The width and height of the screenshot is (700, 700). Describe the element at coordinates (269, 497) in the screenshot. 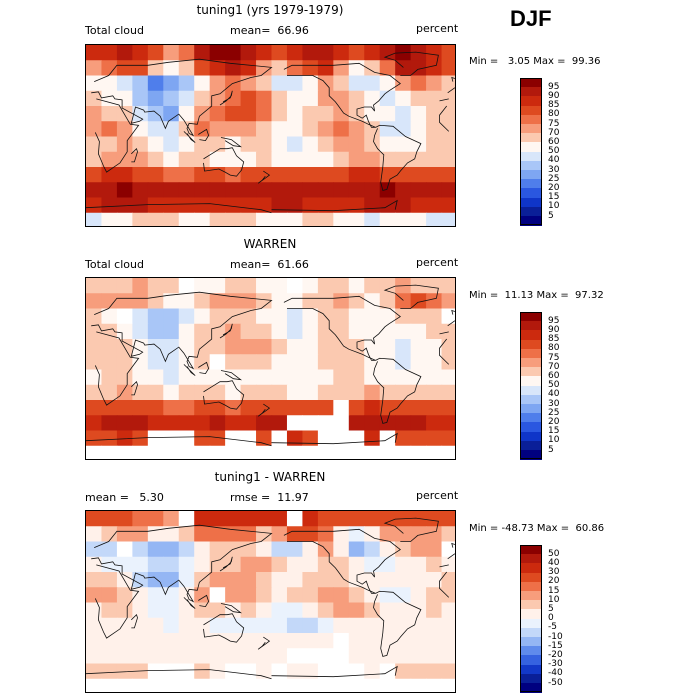

I see `panel-3-rmse-label: rmse = 11.97` at that location.